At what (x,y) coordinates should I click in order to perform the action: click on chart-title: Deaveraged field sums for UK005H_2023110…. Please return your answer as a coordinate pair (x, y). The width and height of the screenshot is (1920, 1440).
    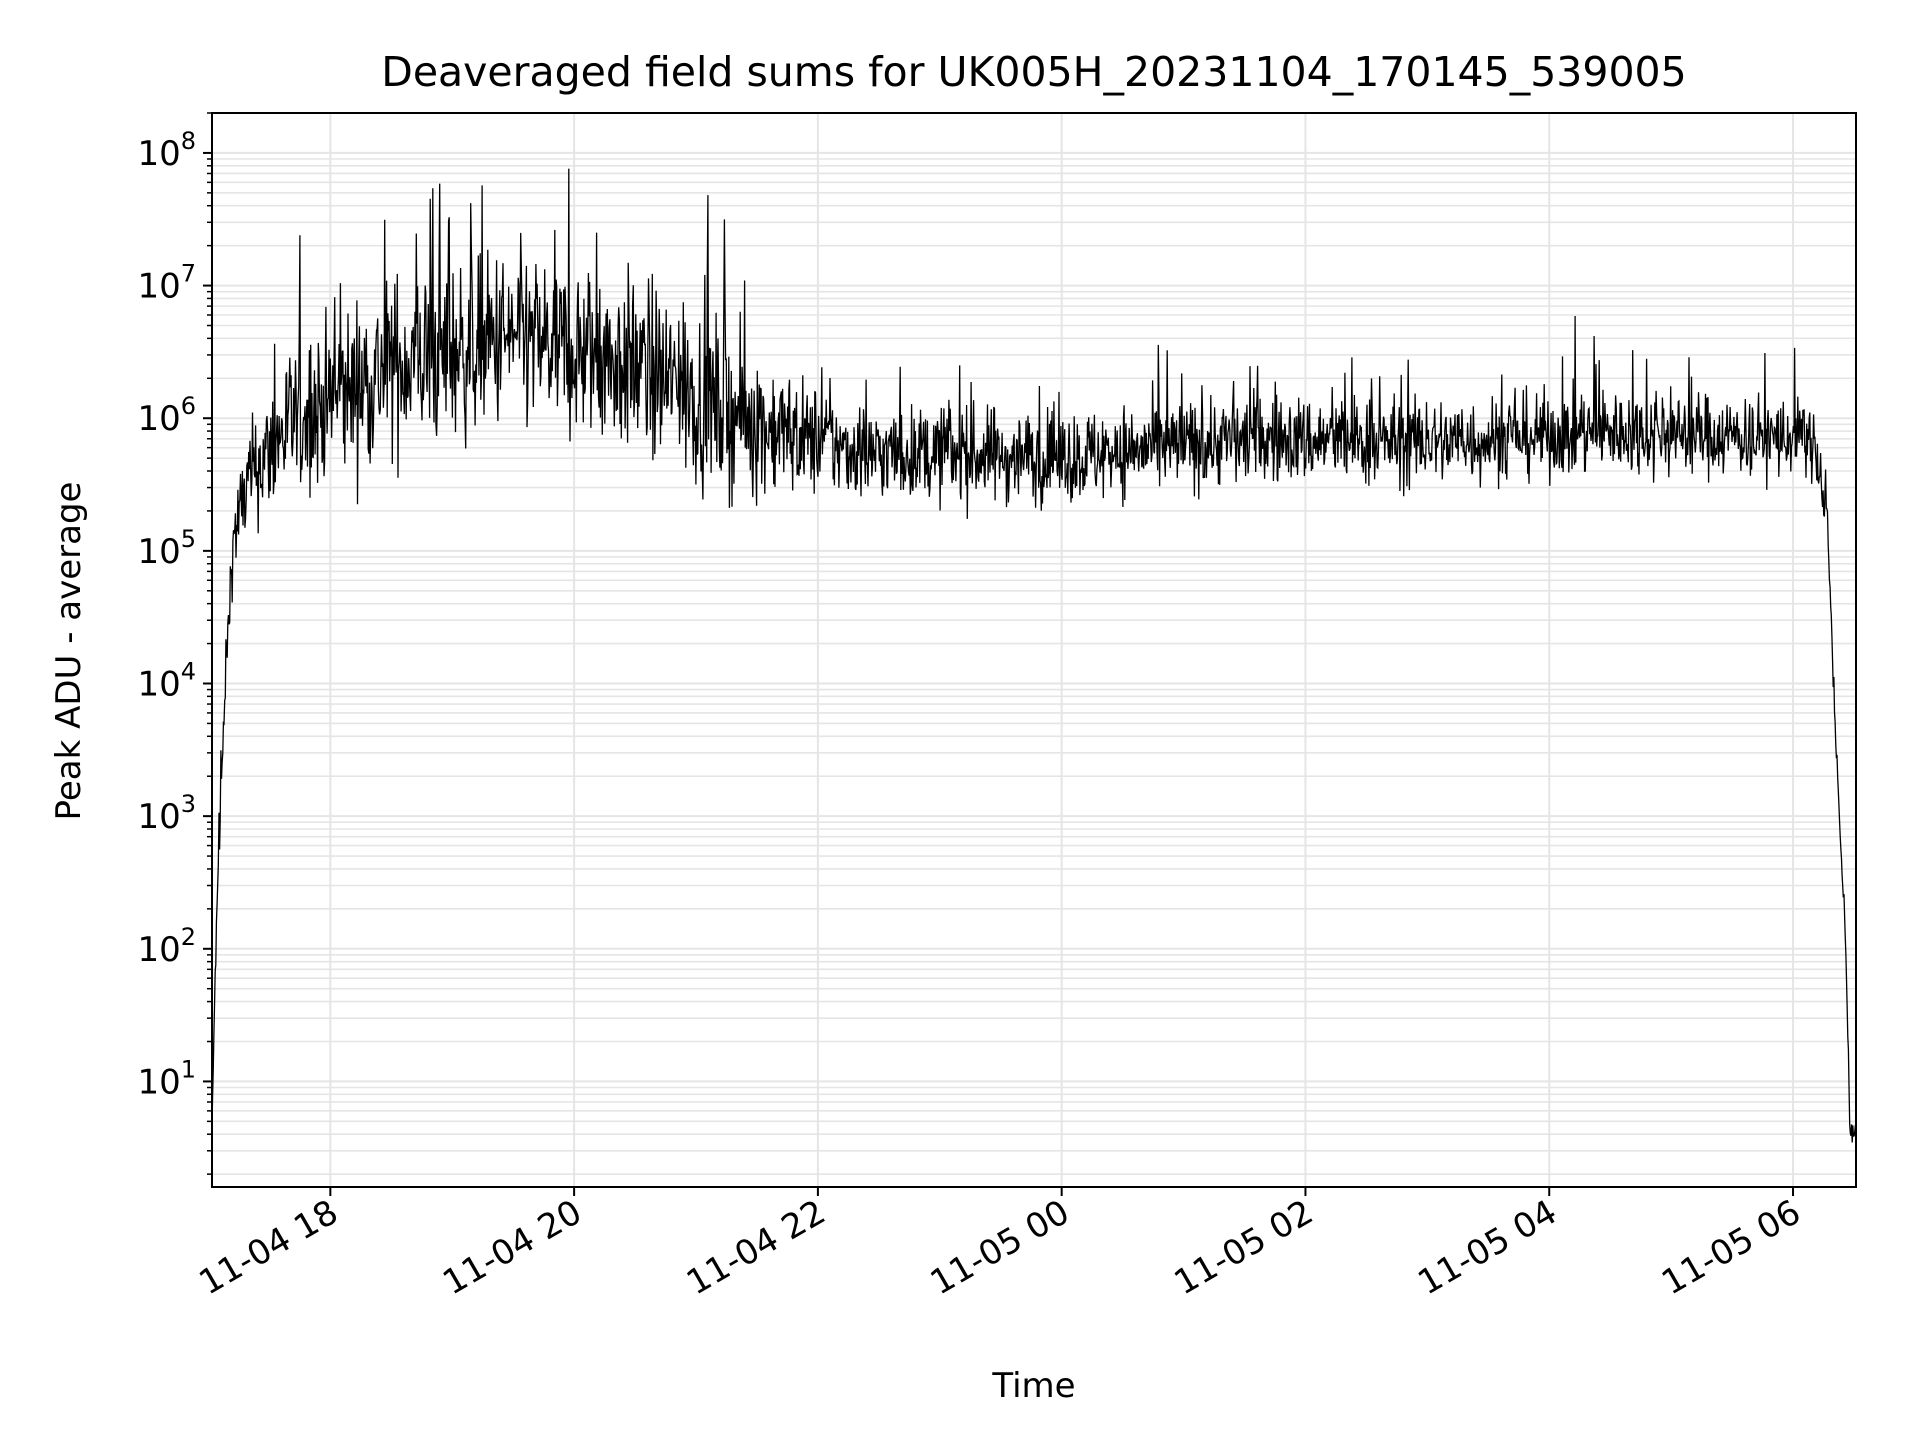
    Looking at the image, I should click on (1033, 72).